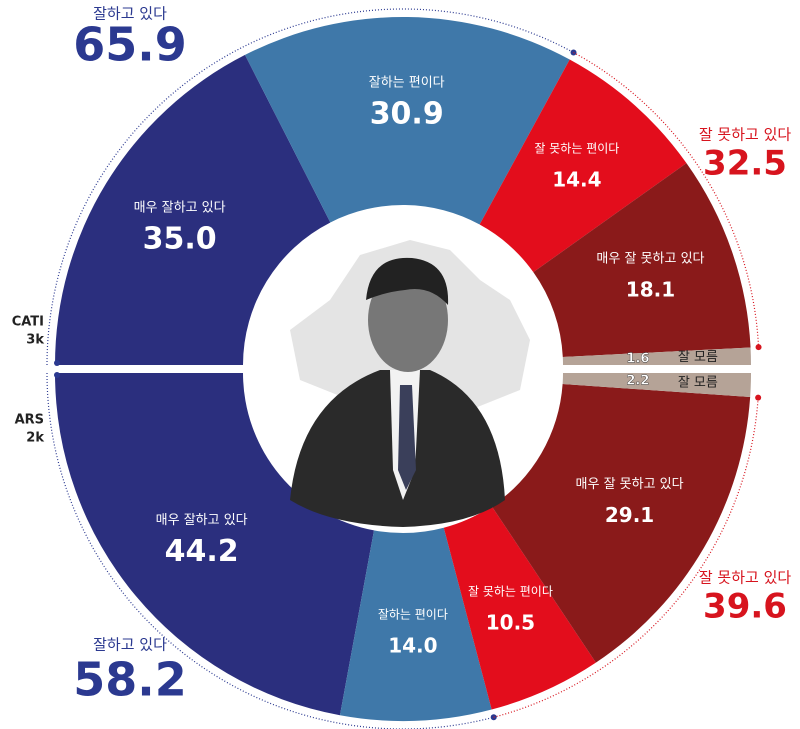 Image resolution: width=800 pixels, height=729 pixels. I want to click on value-label: 14.4, so click(576, 180).